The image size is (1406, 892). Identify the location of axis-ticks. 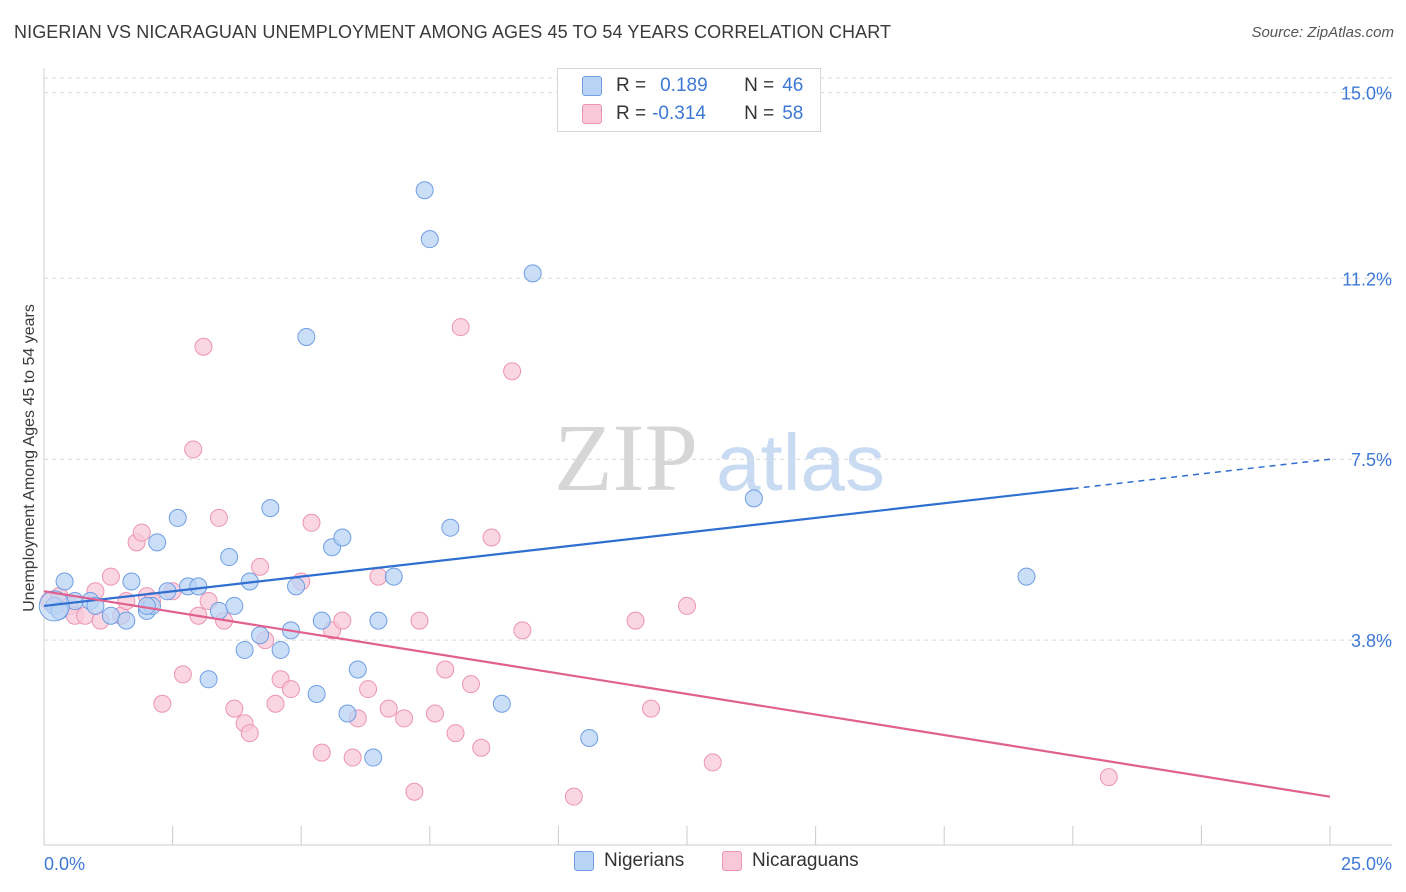
(717, 836).